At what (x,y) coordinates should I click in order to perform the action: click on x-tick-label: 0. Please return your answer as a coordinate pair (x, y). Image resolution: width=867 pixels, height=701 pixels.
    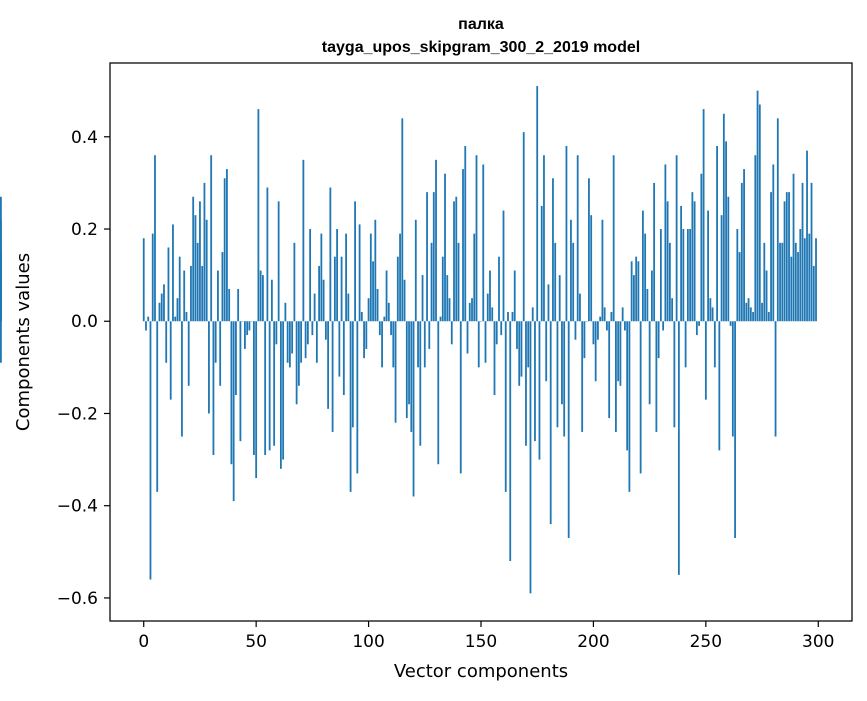
    Looking at the image, I should click on (143, 642).